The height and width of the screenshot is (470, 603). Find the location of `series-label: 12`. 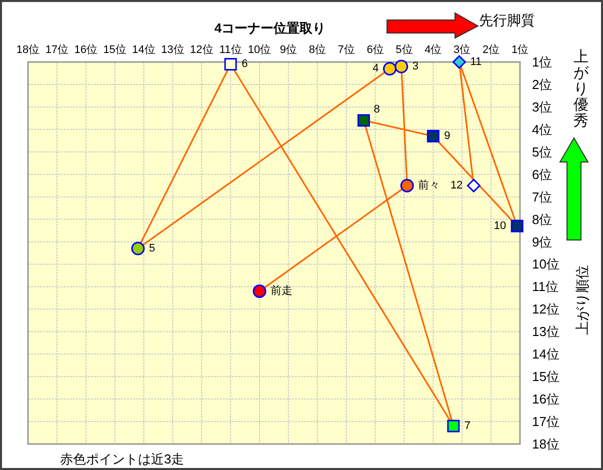

series-label: 12 is located at coordinates (456, 186).